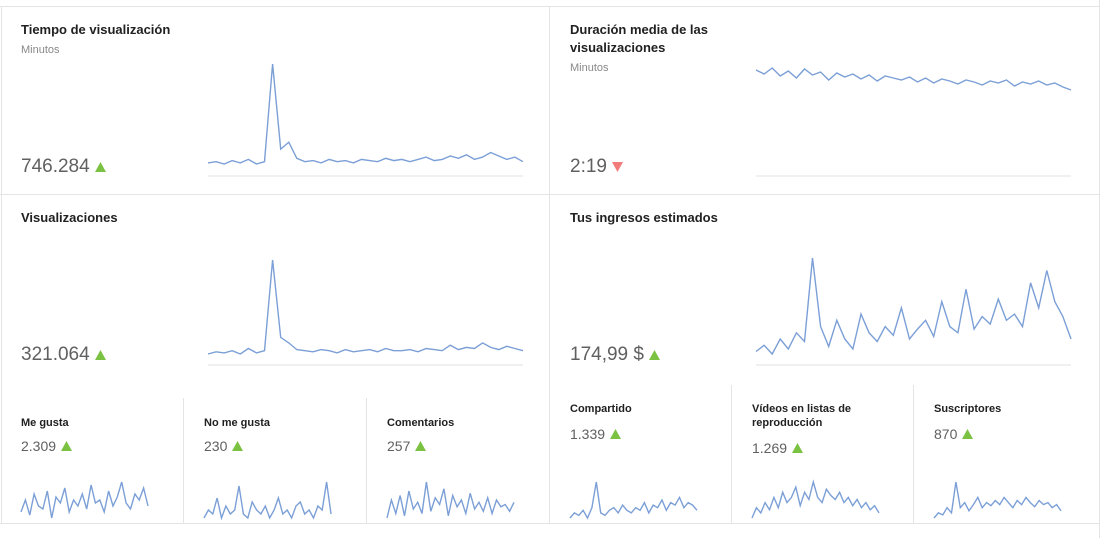 Image resolution: width=1105 pixels, height=538 pixels. Describe the element at coordinates (45, 423) in the screenshot. I see `card-title: Me gusta` at that location.